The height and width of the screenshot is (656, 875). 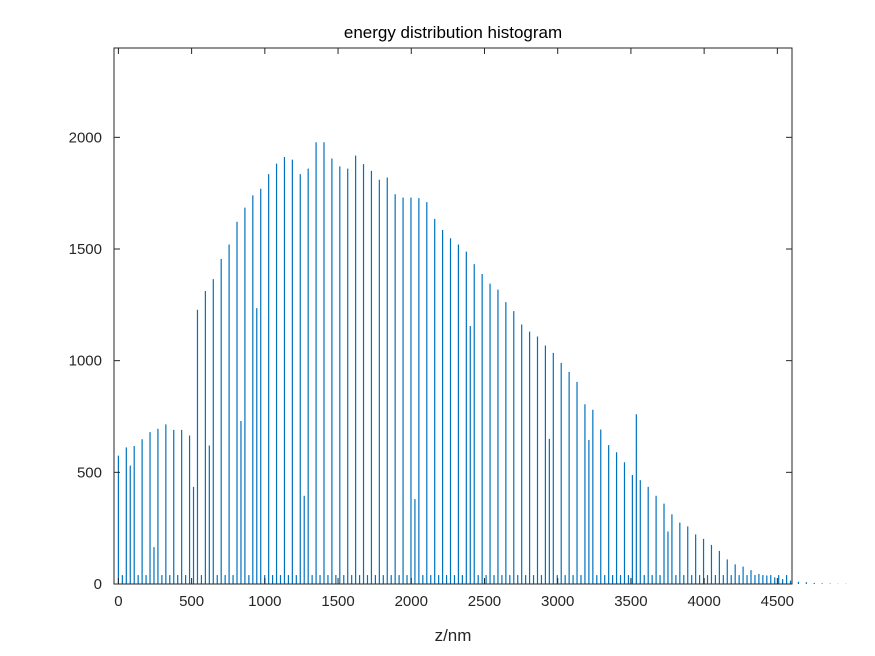 What do you see at coordinates (557, 601) in the screenshot?
I see `x-tick-label: 3000` at bounding box center [557, 601].